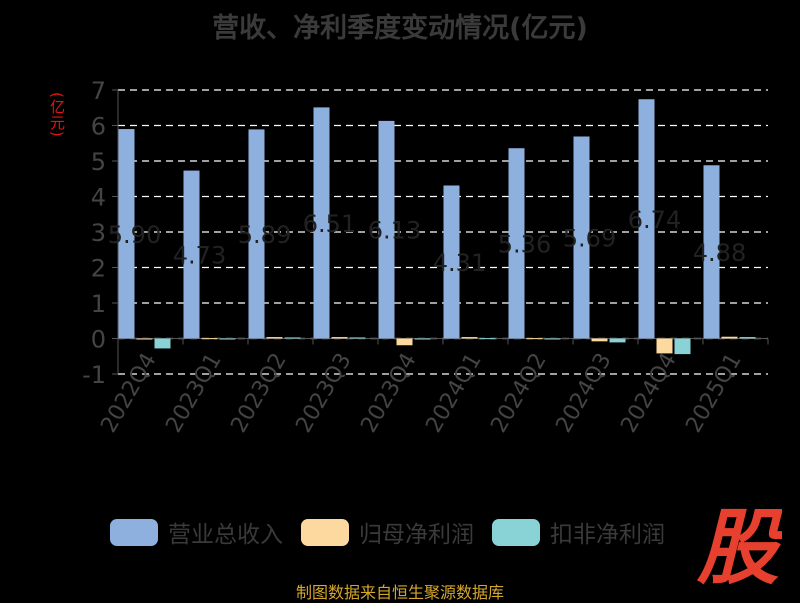  Describe the element at coordinates (459, 263) in the screenshot. I see `data-label: 4.31` at that location.